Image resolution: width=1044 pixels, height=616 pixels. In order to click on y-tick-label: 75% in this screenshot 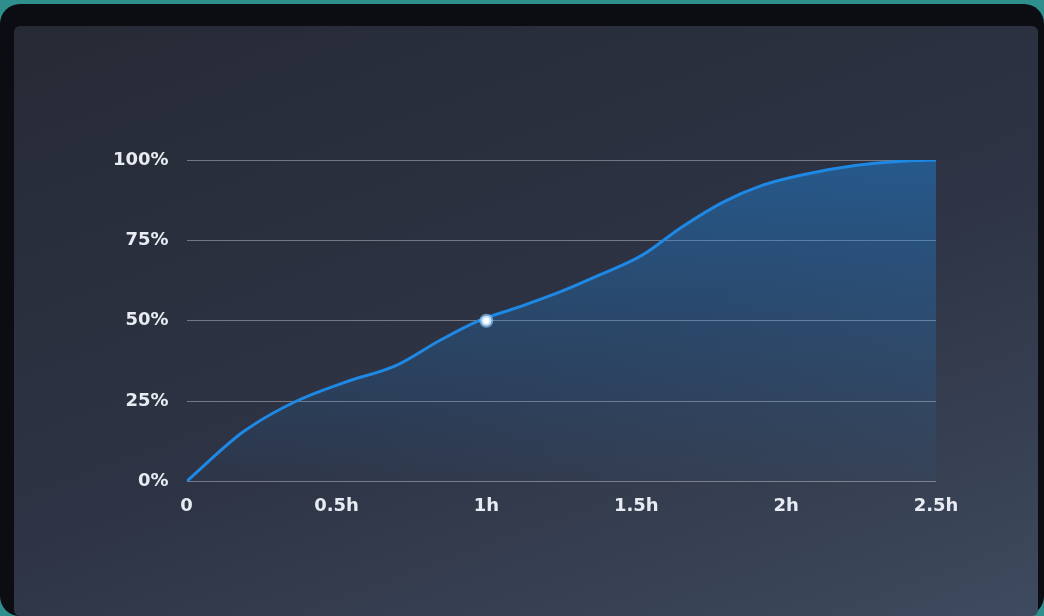, I will do `click(147, 239)`.